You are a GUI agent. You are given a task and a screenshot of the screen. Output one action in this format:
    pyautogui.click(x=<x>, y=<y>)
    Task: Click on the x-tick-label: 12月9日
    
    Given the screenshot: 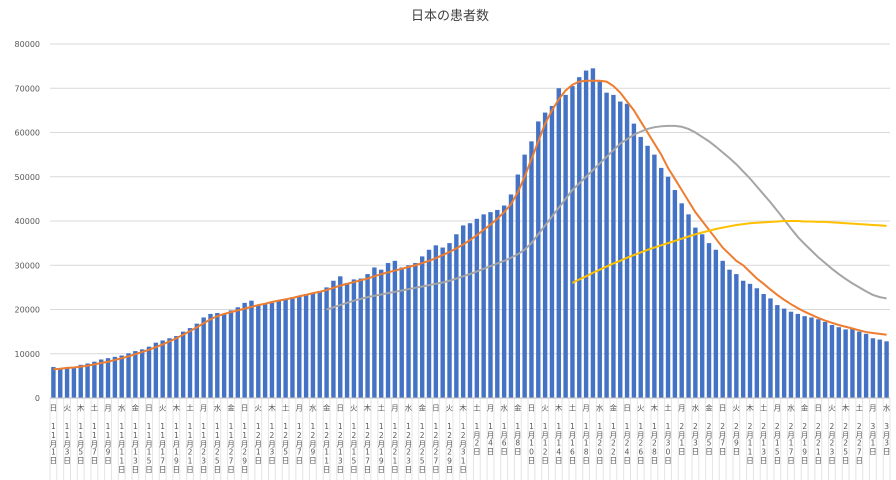 What is the action you would take?
    pyautogui.click(x=312, y=443)
    